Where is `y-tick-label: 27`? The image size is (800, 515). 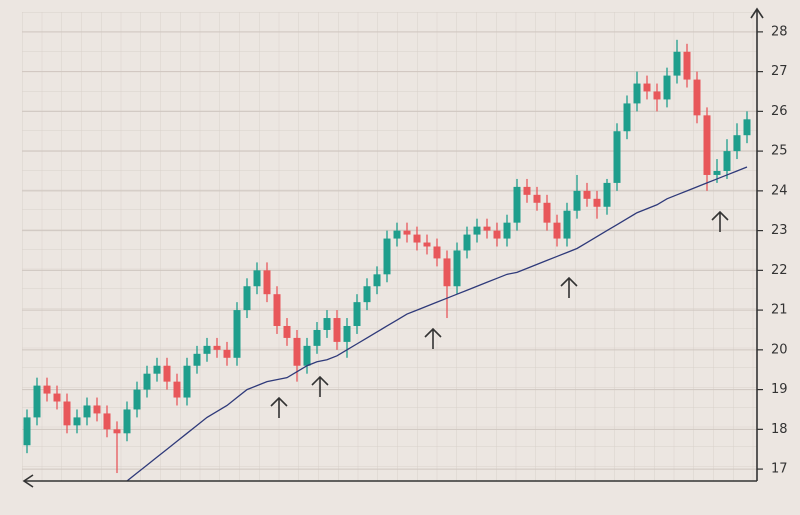
y-tick-label: 27 is located at coordinates (779, 71).